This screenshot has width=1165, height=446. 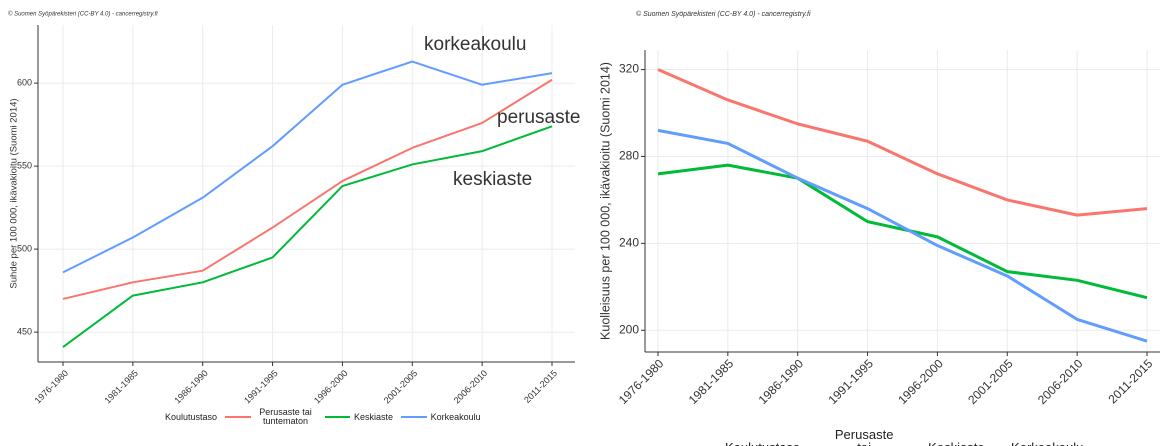 What do you see at coordinates (475, 44) in the screenshot?
I see `annotation: korkeakoulu` at bounding box center [475, 44].